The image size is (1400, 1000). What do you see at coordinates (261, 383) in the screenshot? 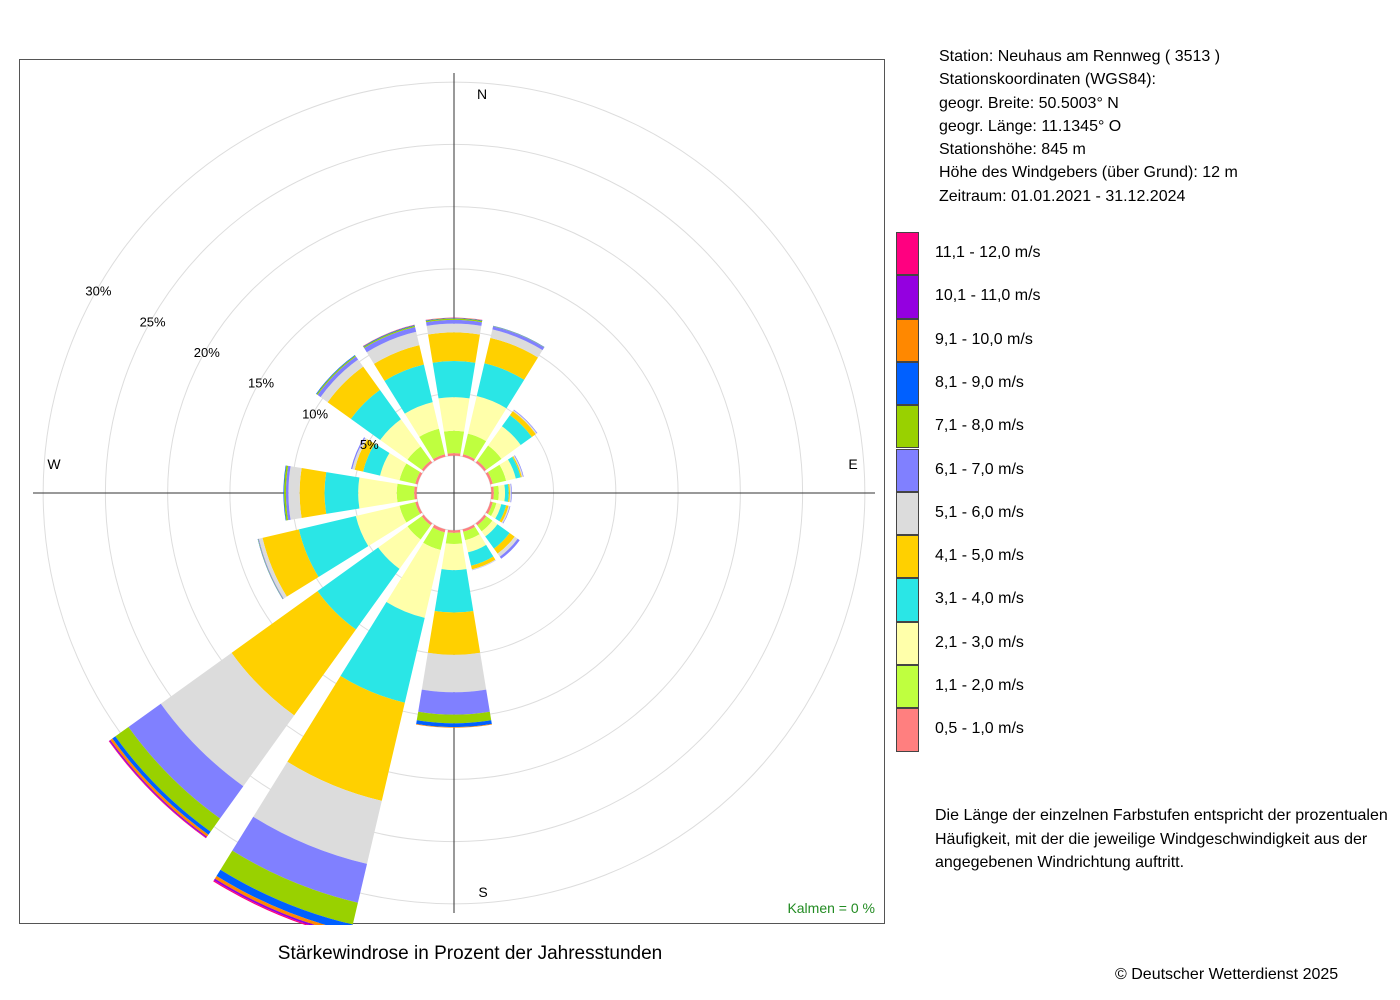
I see `radial-tick-label: 15%` at bounding box center [261, 383].